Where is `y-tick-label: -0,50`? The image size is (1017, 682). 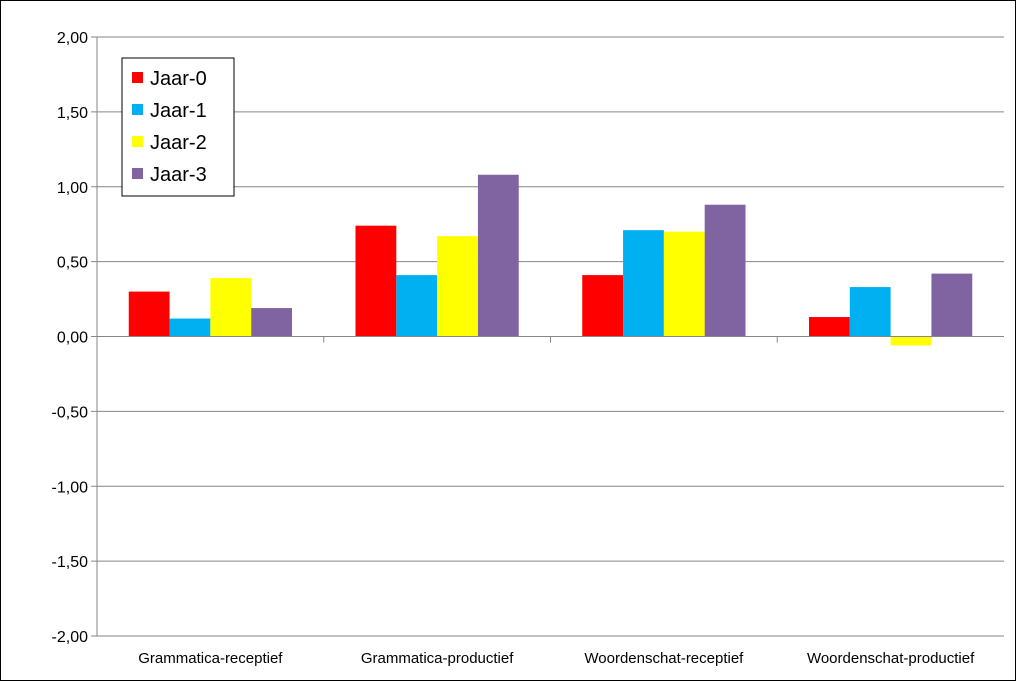
y-tick-label: -0,50 is located at coordinates (70, 412).